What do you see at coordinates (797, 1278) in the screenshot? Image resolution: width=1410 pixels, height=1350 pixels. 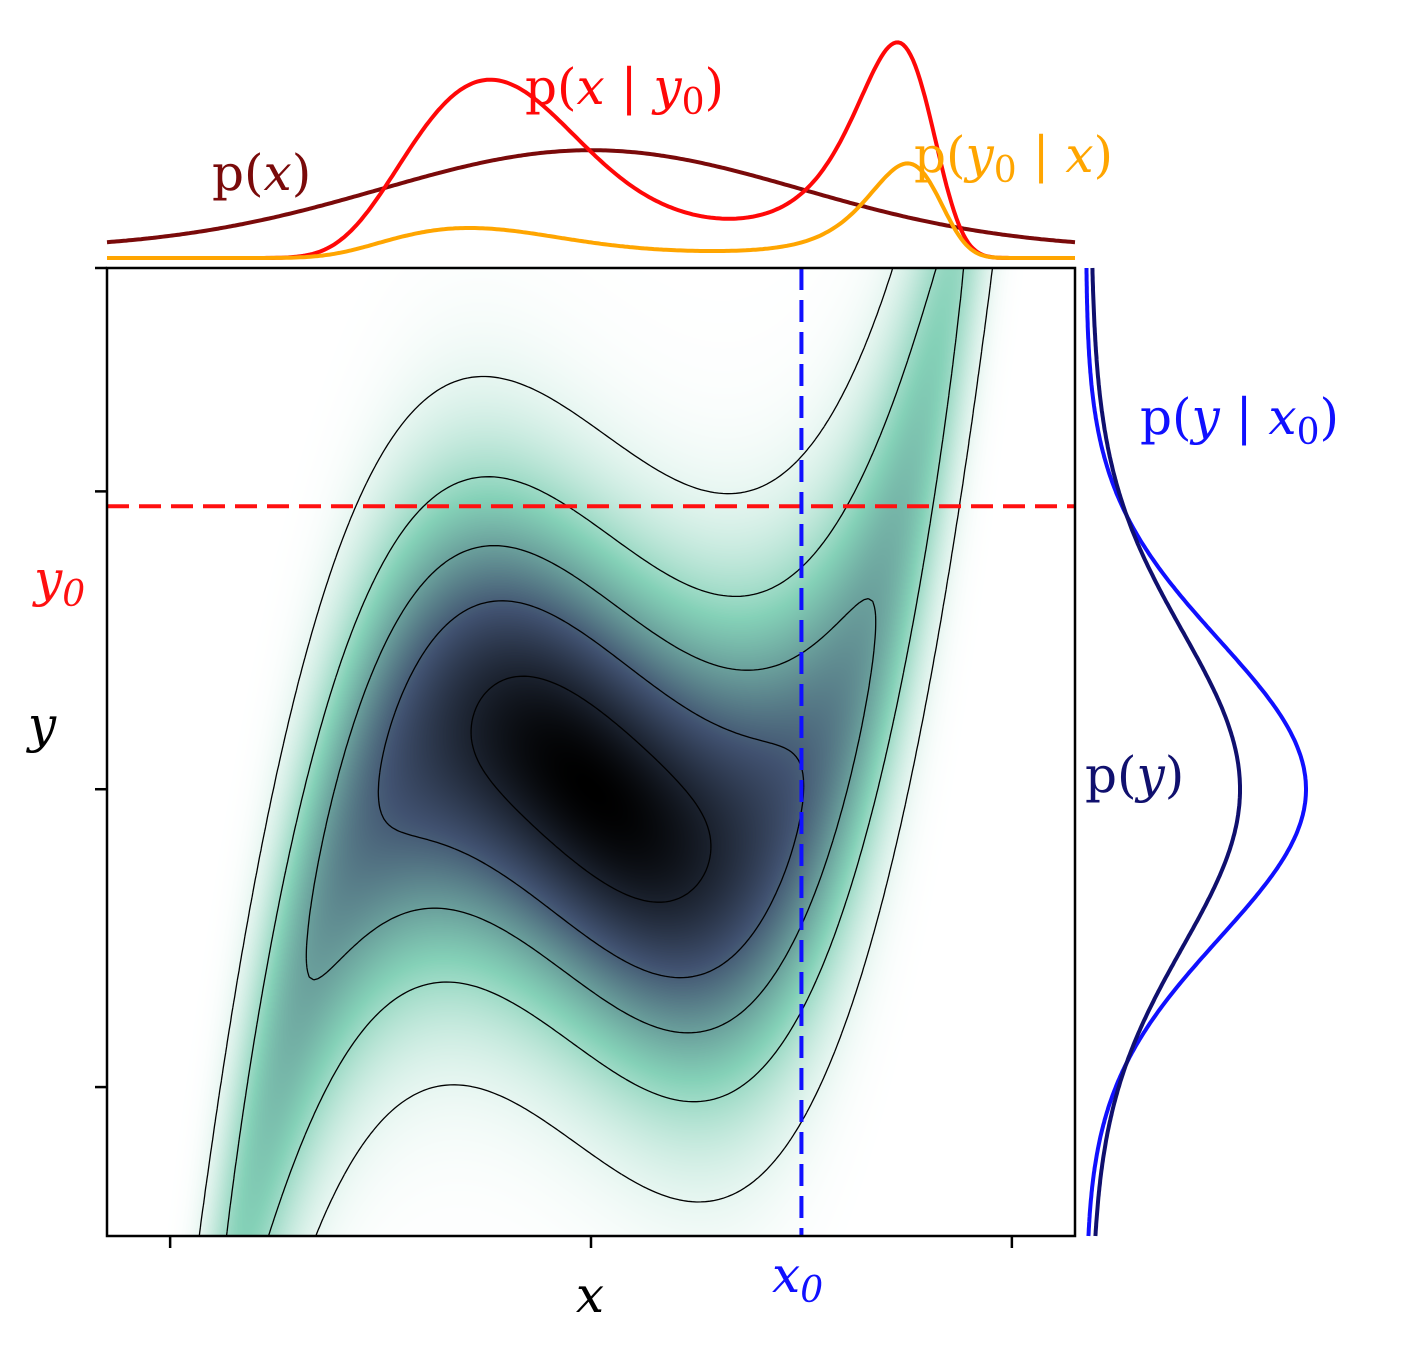 I see `x0-label: x0` at bounding box center [797, 1278].